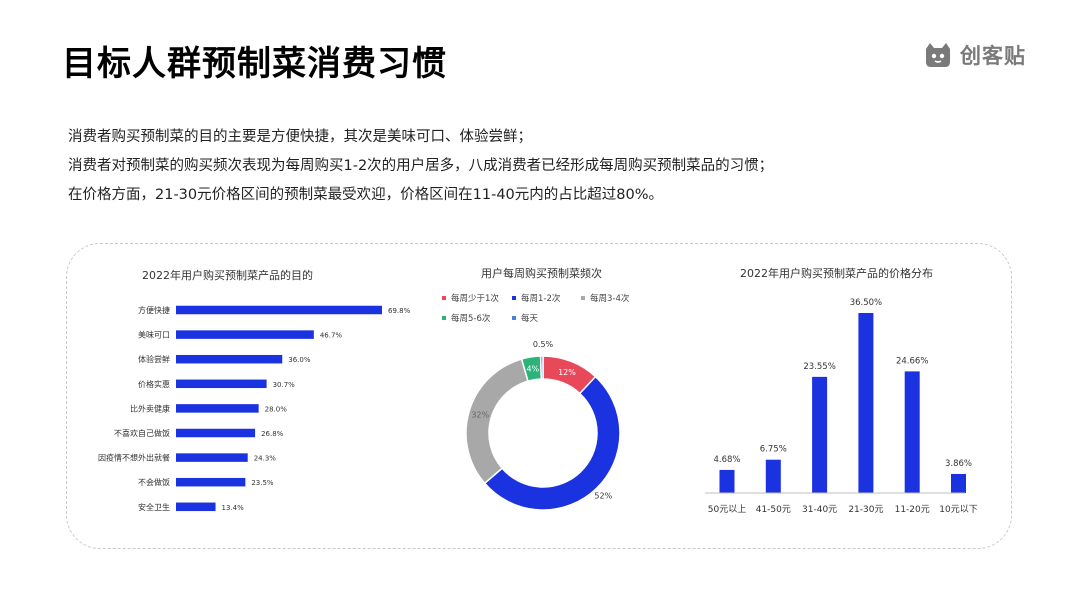 The width and height of the screenshot is (1080, 608). Describe the element at coordinates (284, 385) in the screenshot. I see `data-label: 30.7%` at that location.